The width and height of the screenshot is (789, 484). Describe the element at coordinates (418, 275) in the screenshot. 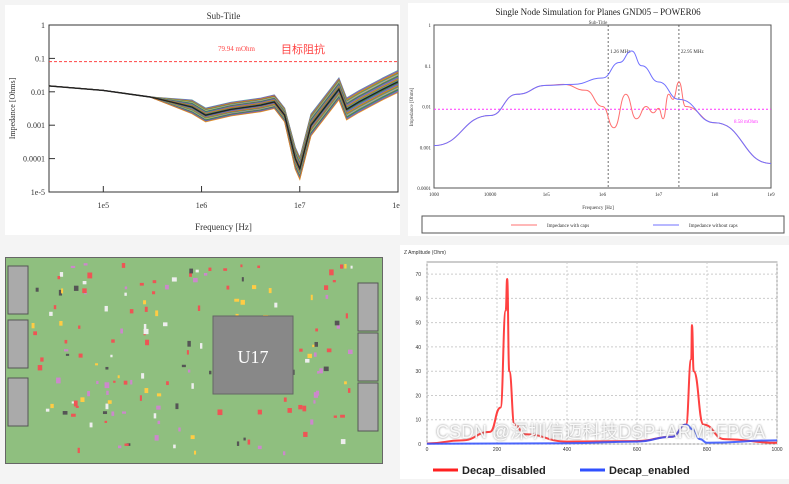

I see `y-tick-label: 70` at that location.